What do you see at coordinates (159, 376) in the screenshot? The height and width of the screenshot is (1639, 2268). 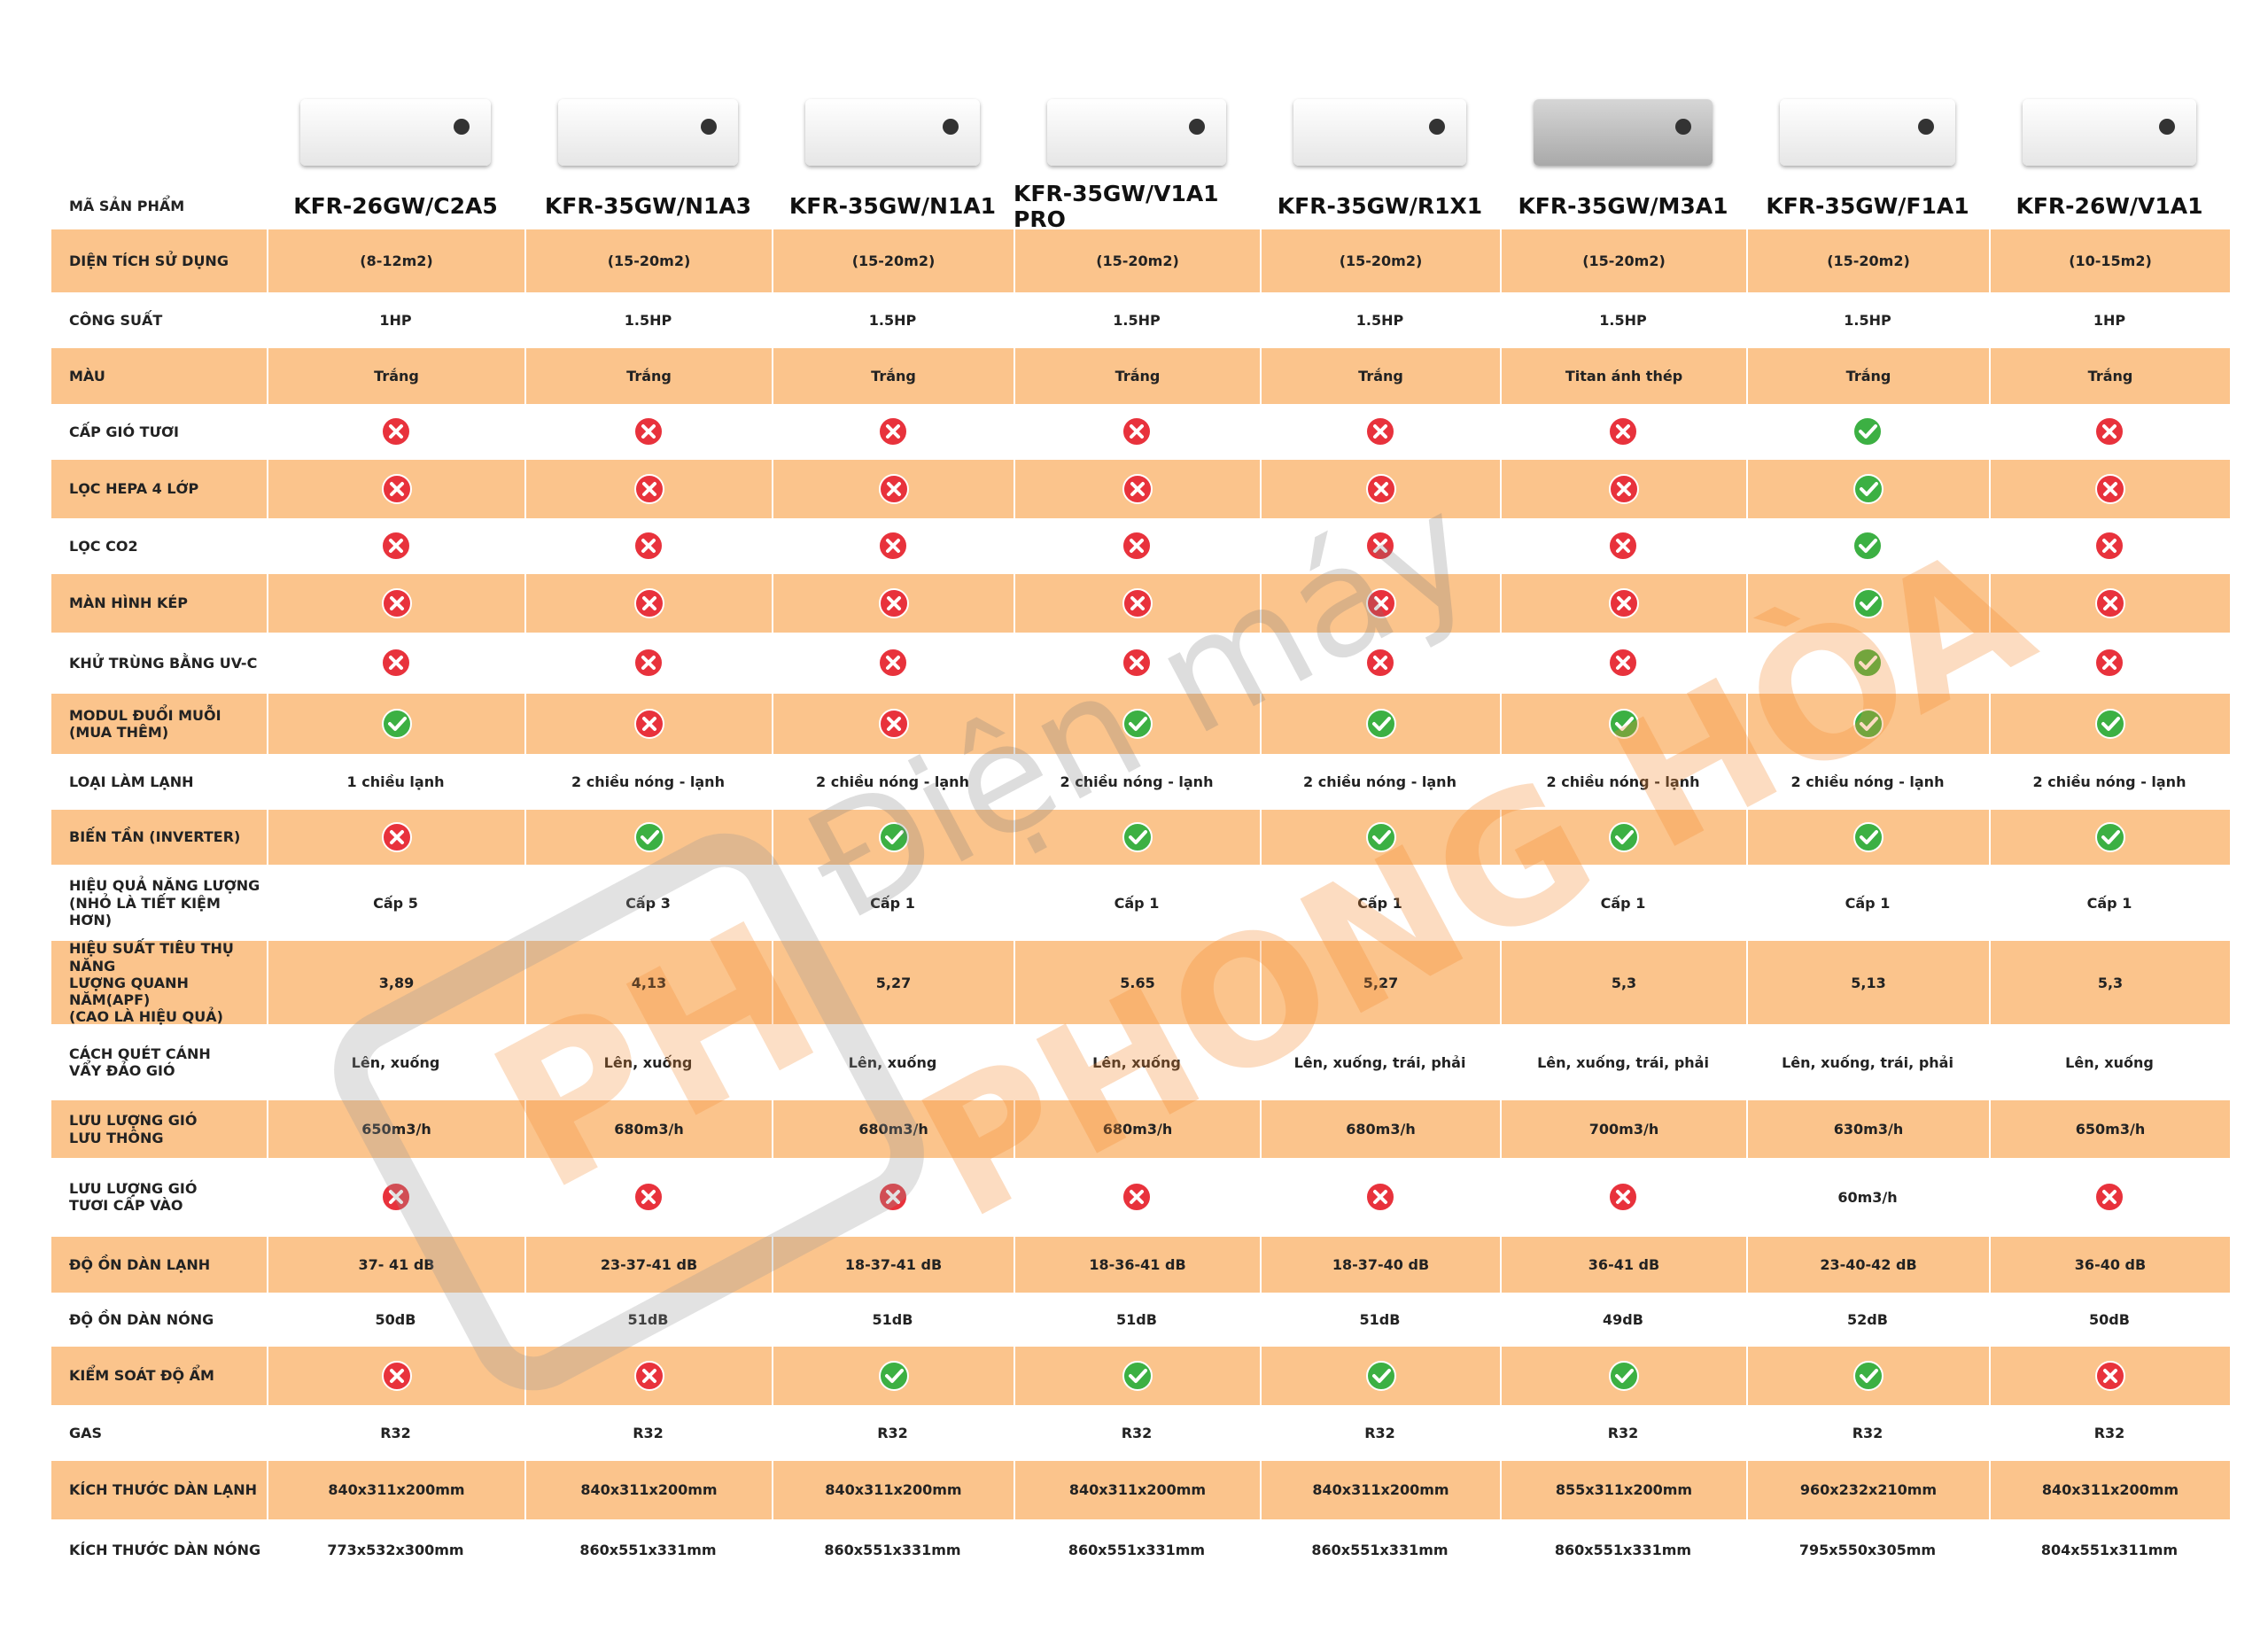 I see `row-label: MÀU` at bounding box center [159, 376].